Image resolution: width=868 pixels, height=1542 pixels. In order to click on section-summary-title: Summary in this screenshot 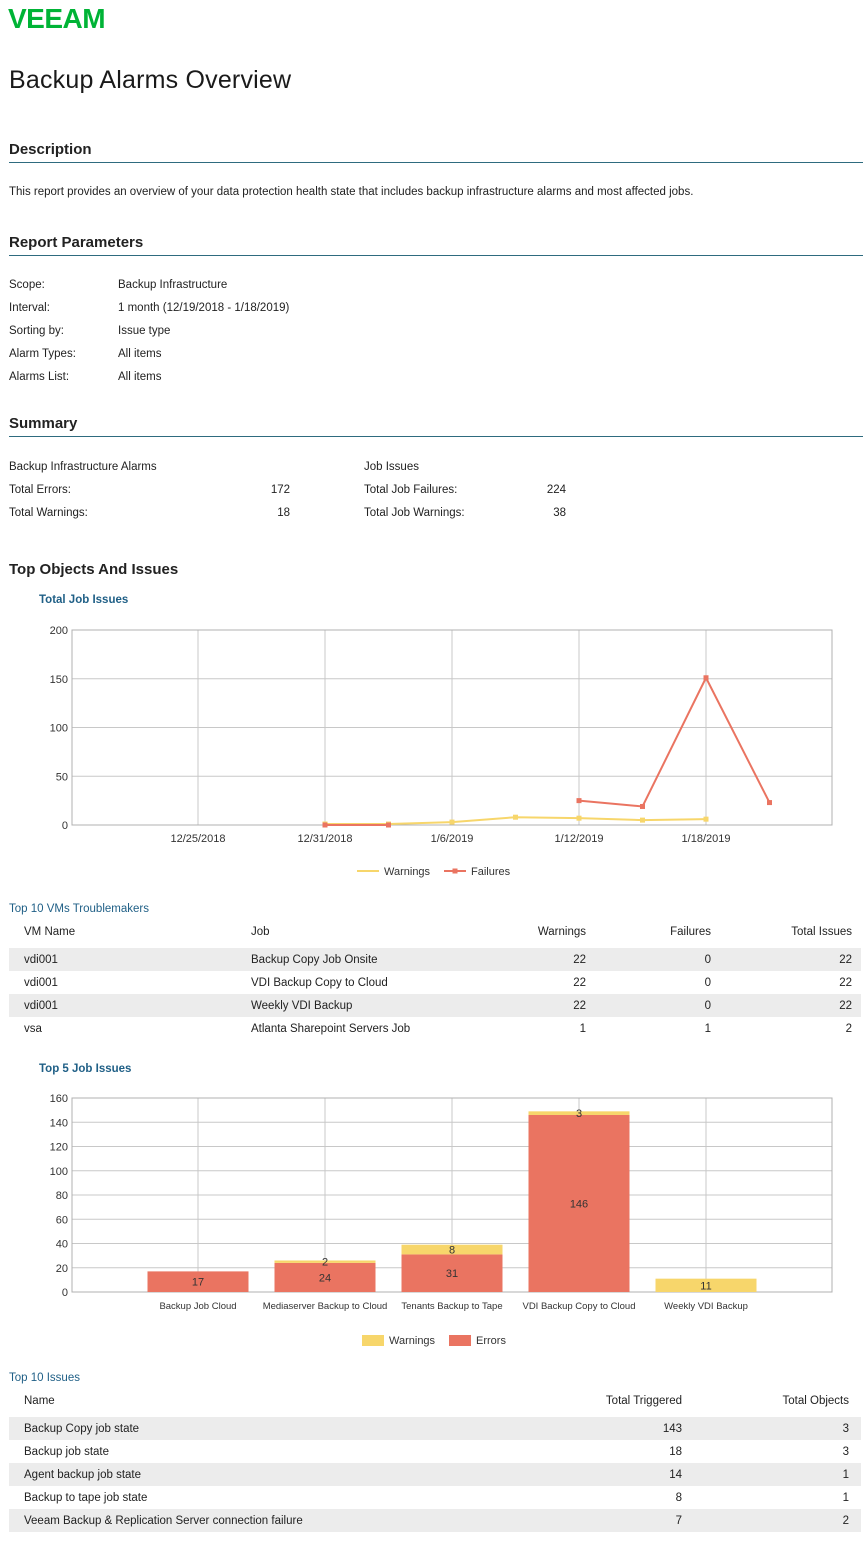, I will do `click(43, 423)`.